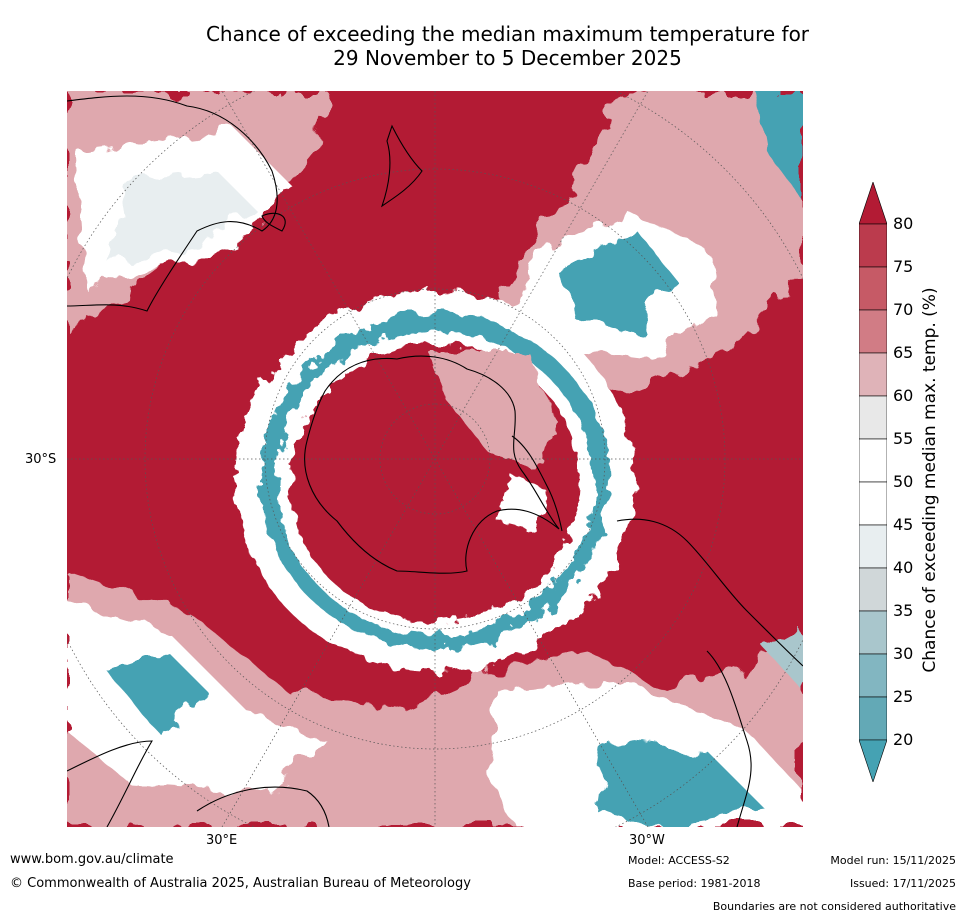  What do you see at coordinates (903, 481) in the screenshot?
I see `colorbar-tick-label: 50` at bounding box center [903, 481].